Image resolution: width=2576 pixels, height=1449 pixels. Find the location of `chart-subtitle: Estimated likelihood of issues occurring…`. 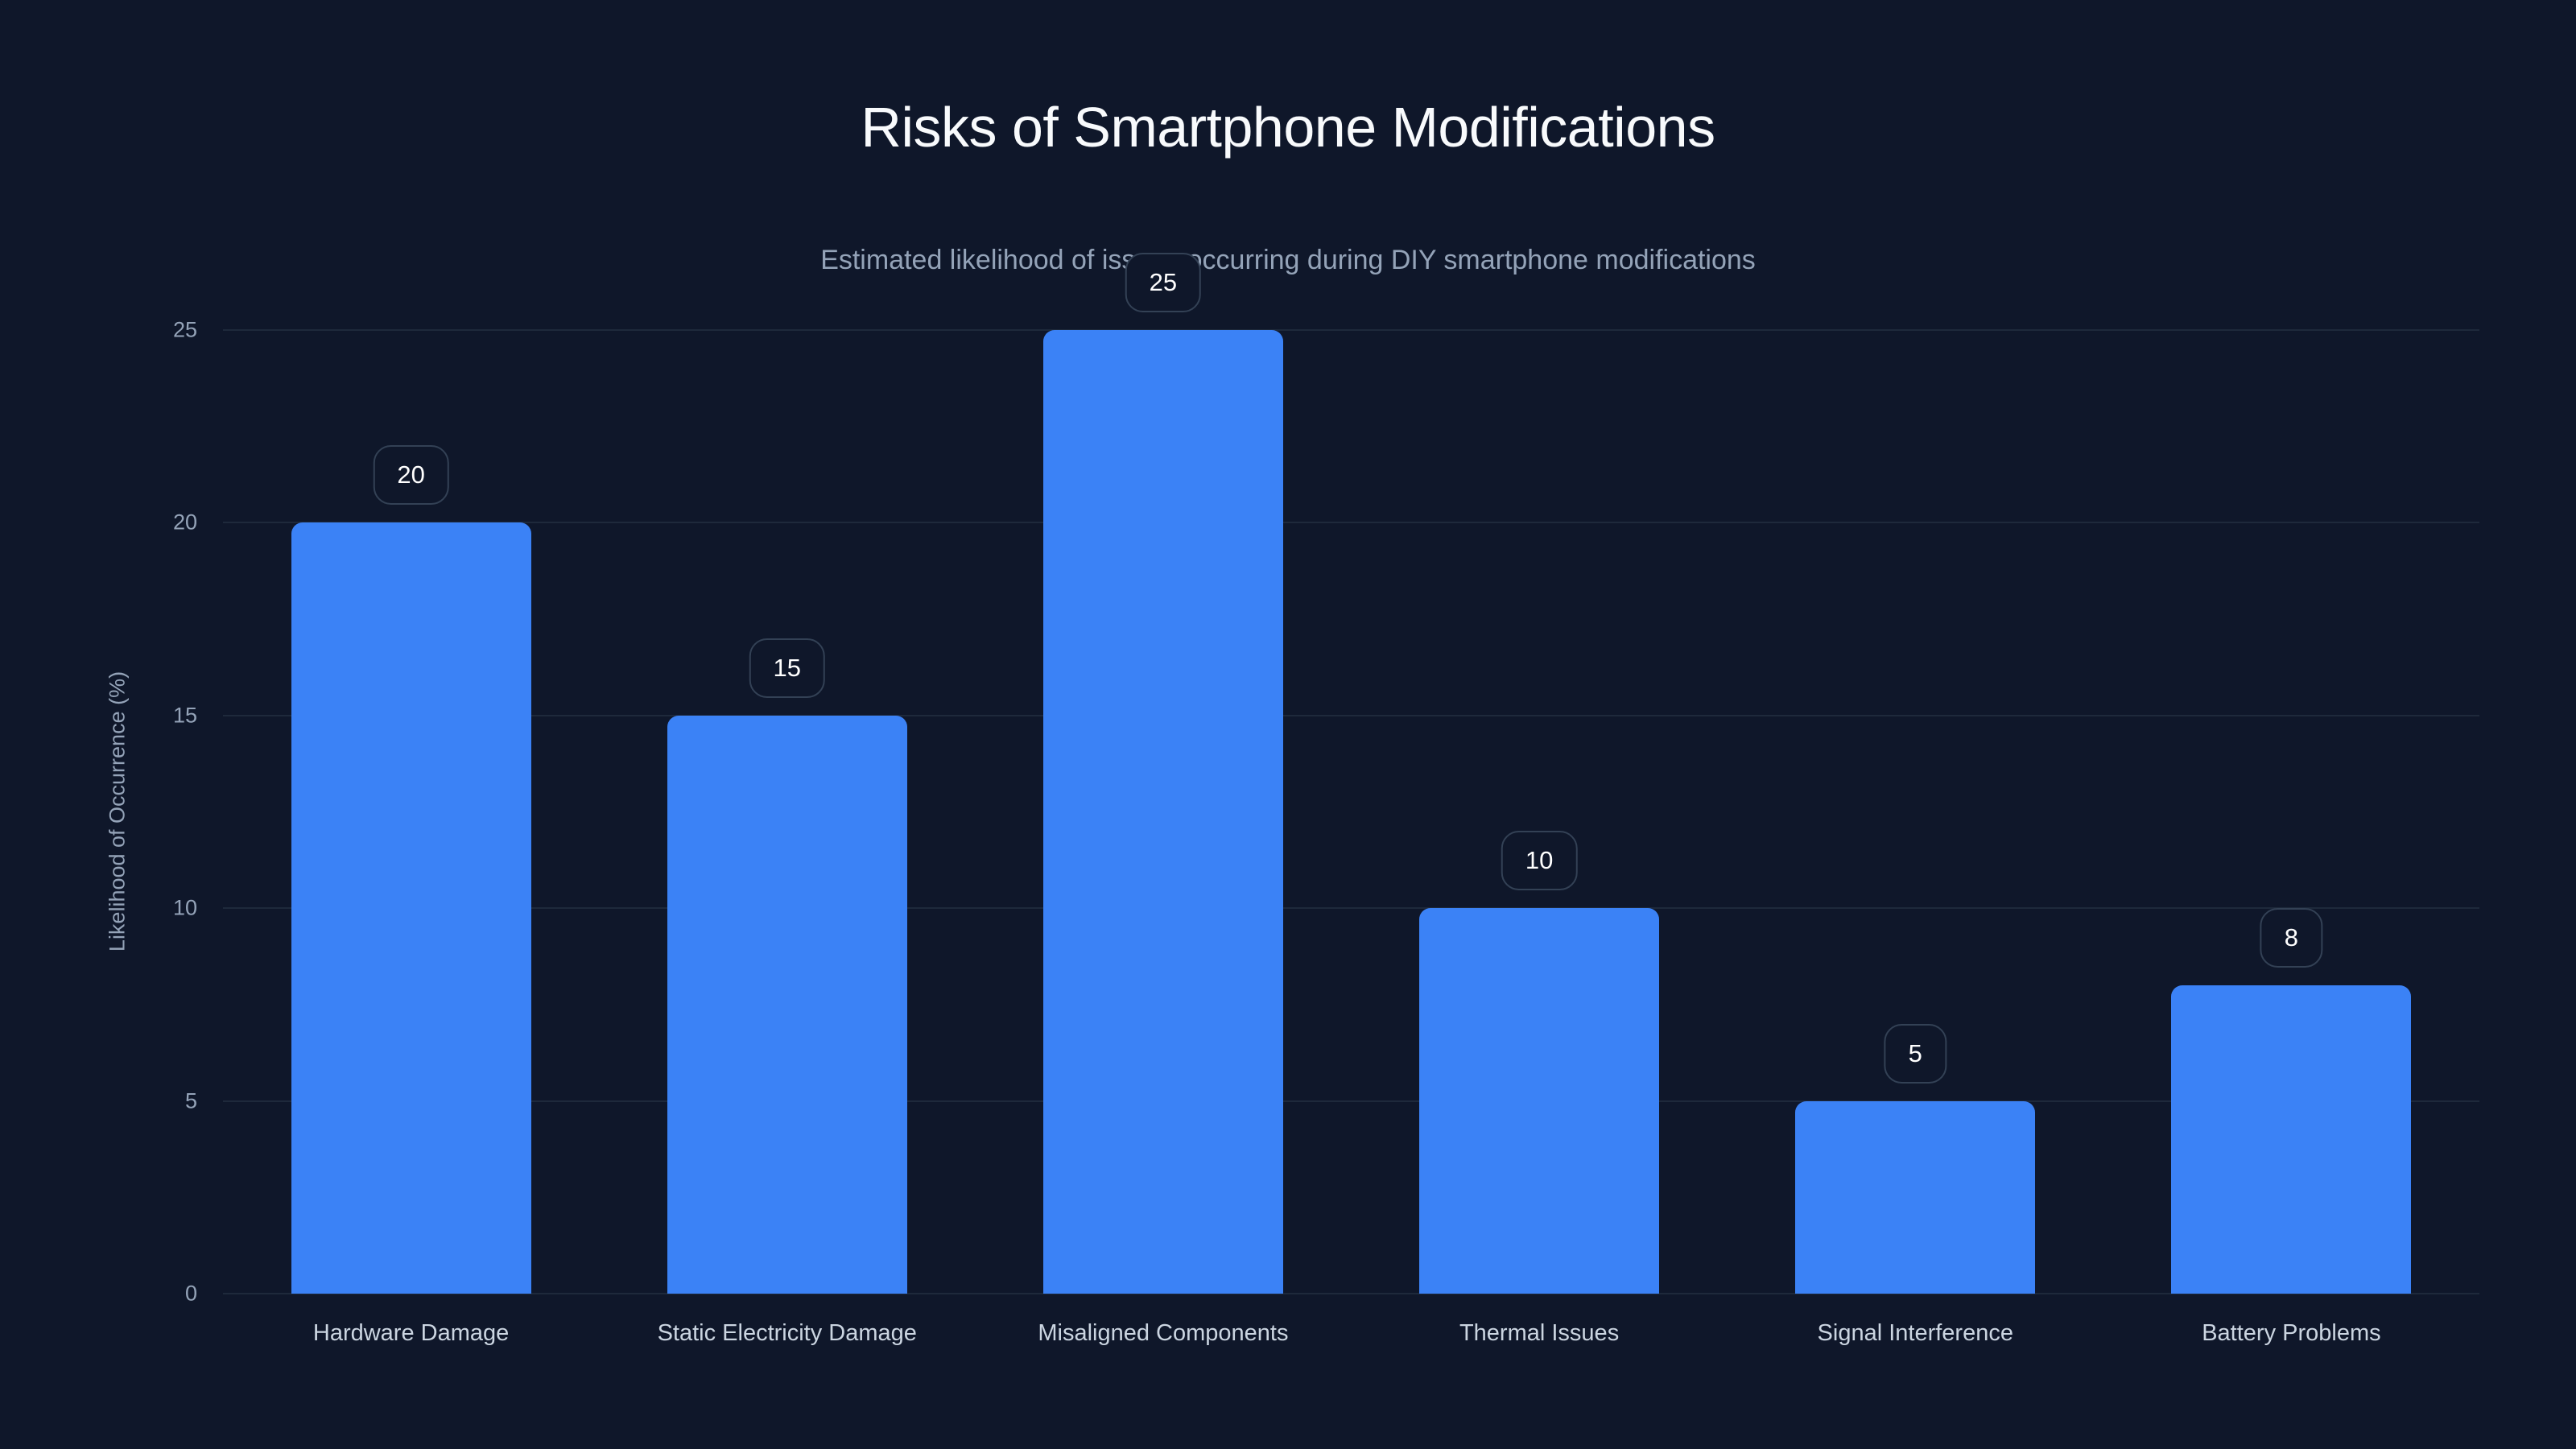

chart-subtitle: Estimated likelihood of issues occurring… is located at coordinates (1288, 260).